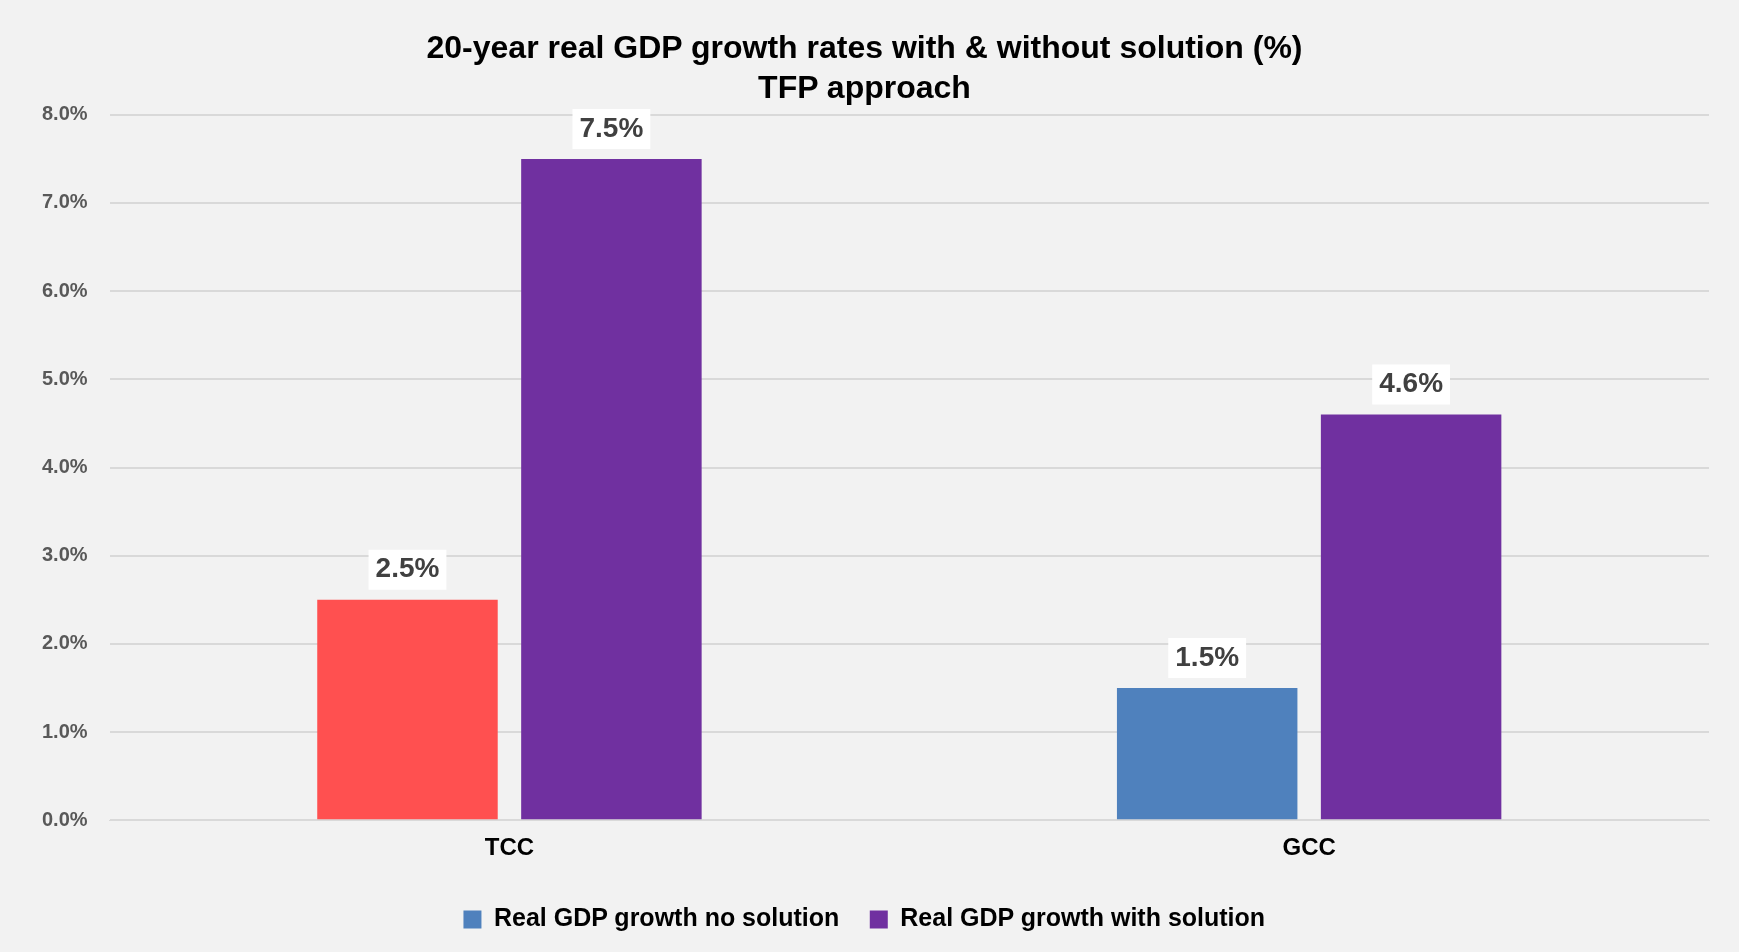 This screenshot has height=952, width=1739. I want to click on data-label: 7.5%, so click(611, 127).